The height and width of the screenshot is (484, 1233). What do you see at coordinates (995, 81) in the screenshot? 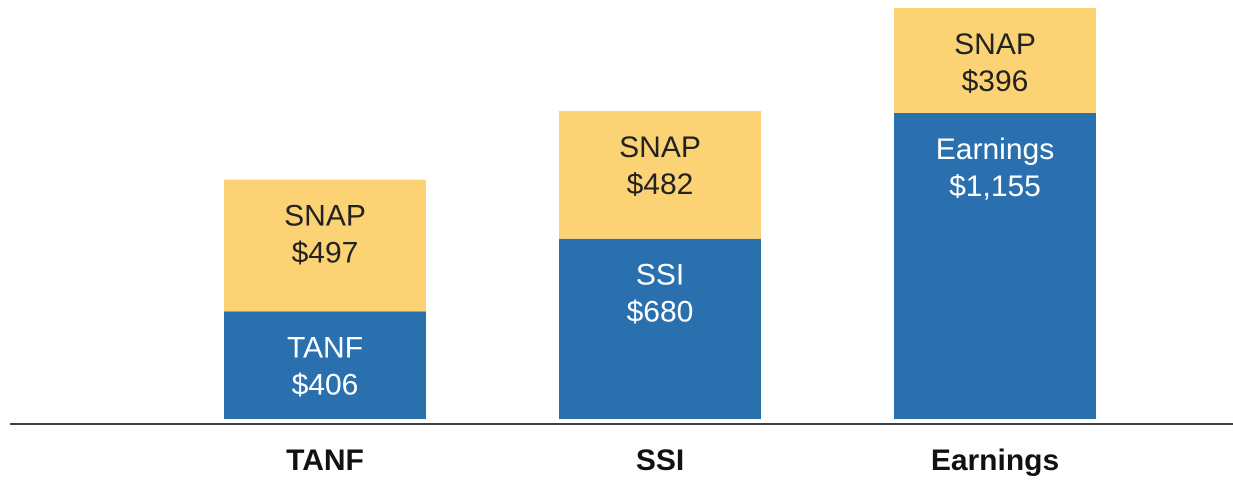
I see `segment-value-label: $396` at bounding box center [995, 81].